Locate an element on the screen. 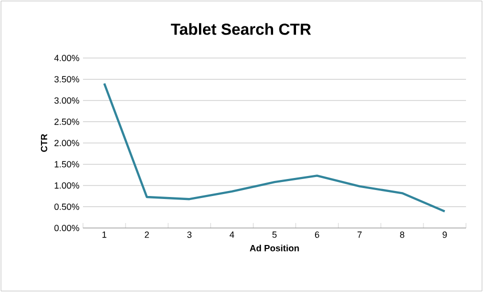 This screenshot has height=292, width=483. x-tick-label: 5 is located at coordinates (274, 235).